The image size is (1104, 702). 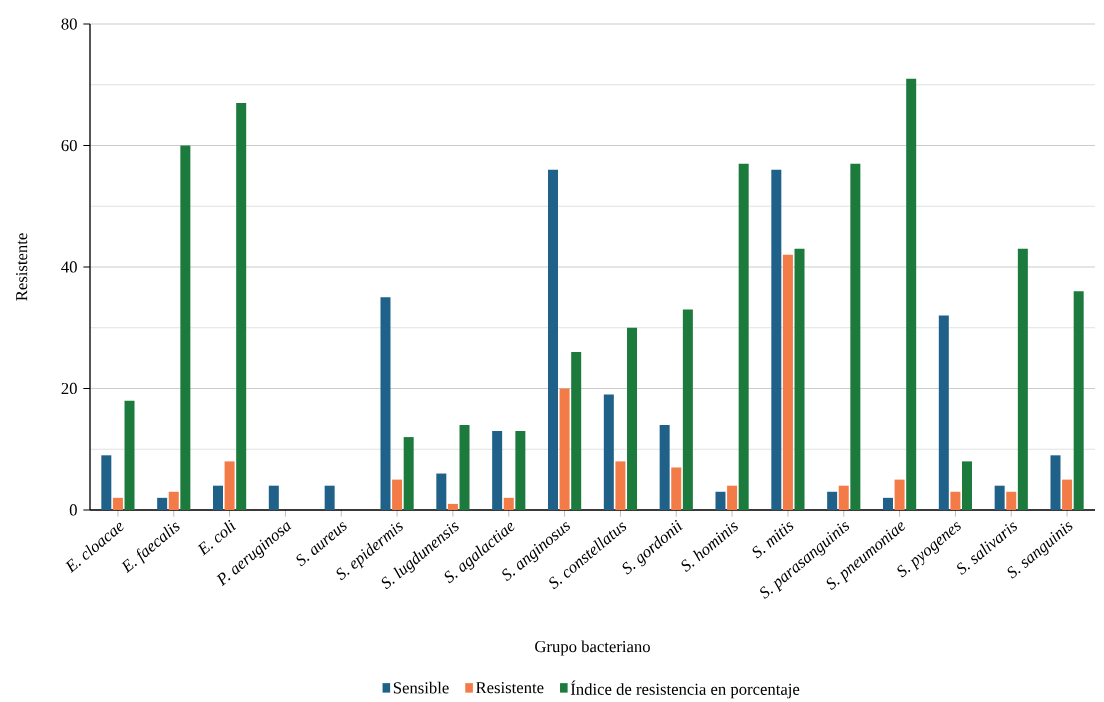 I want to click on legend-label: Resistente, so click(x=510, y=688).